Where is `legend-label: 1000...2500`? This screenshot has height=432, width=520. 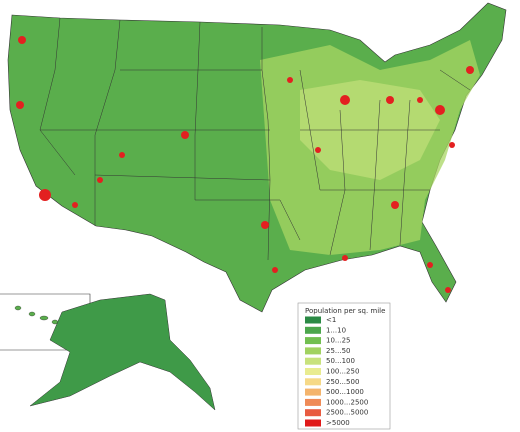 legend-label: 1000...2500 is located at coordinates (347, 402).